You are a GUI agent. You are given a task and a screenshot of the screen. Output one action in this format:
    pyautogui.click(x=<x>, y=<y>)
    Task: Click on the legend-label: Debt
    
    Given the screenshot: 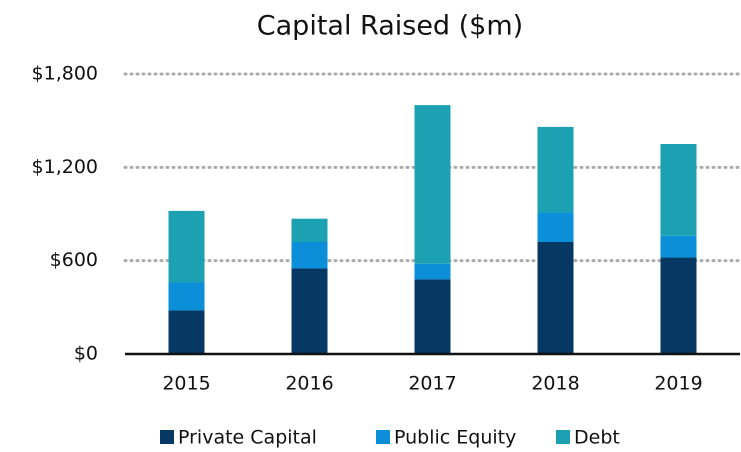 What is the action you would take?
    pyautogui.click(x=597, y=438)
    